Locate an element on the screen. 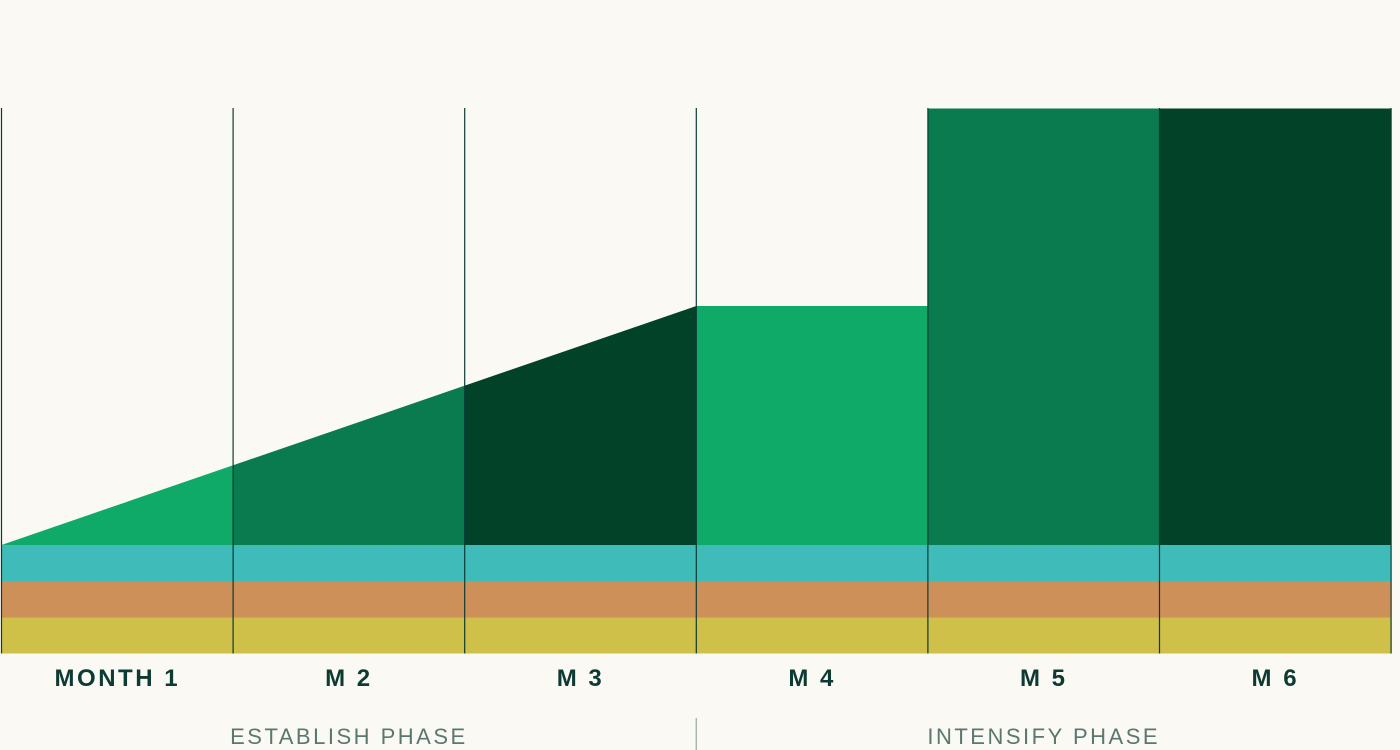 The height and width of the screenshot is (750, 1400). month-label-5: M 5 is located at coordinates (1044, 678).